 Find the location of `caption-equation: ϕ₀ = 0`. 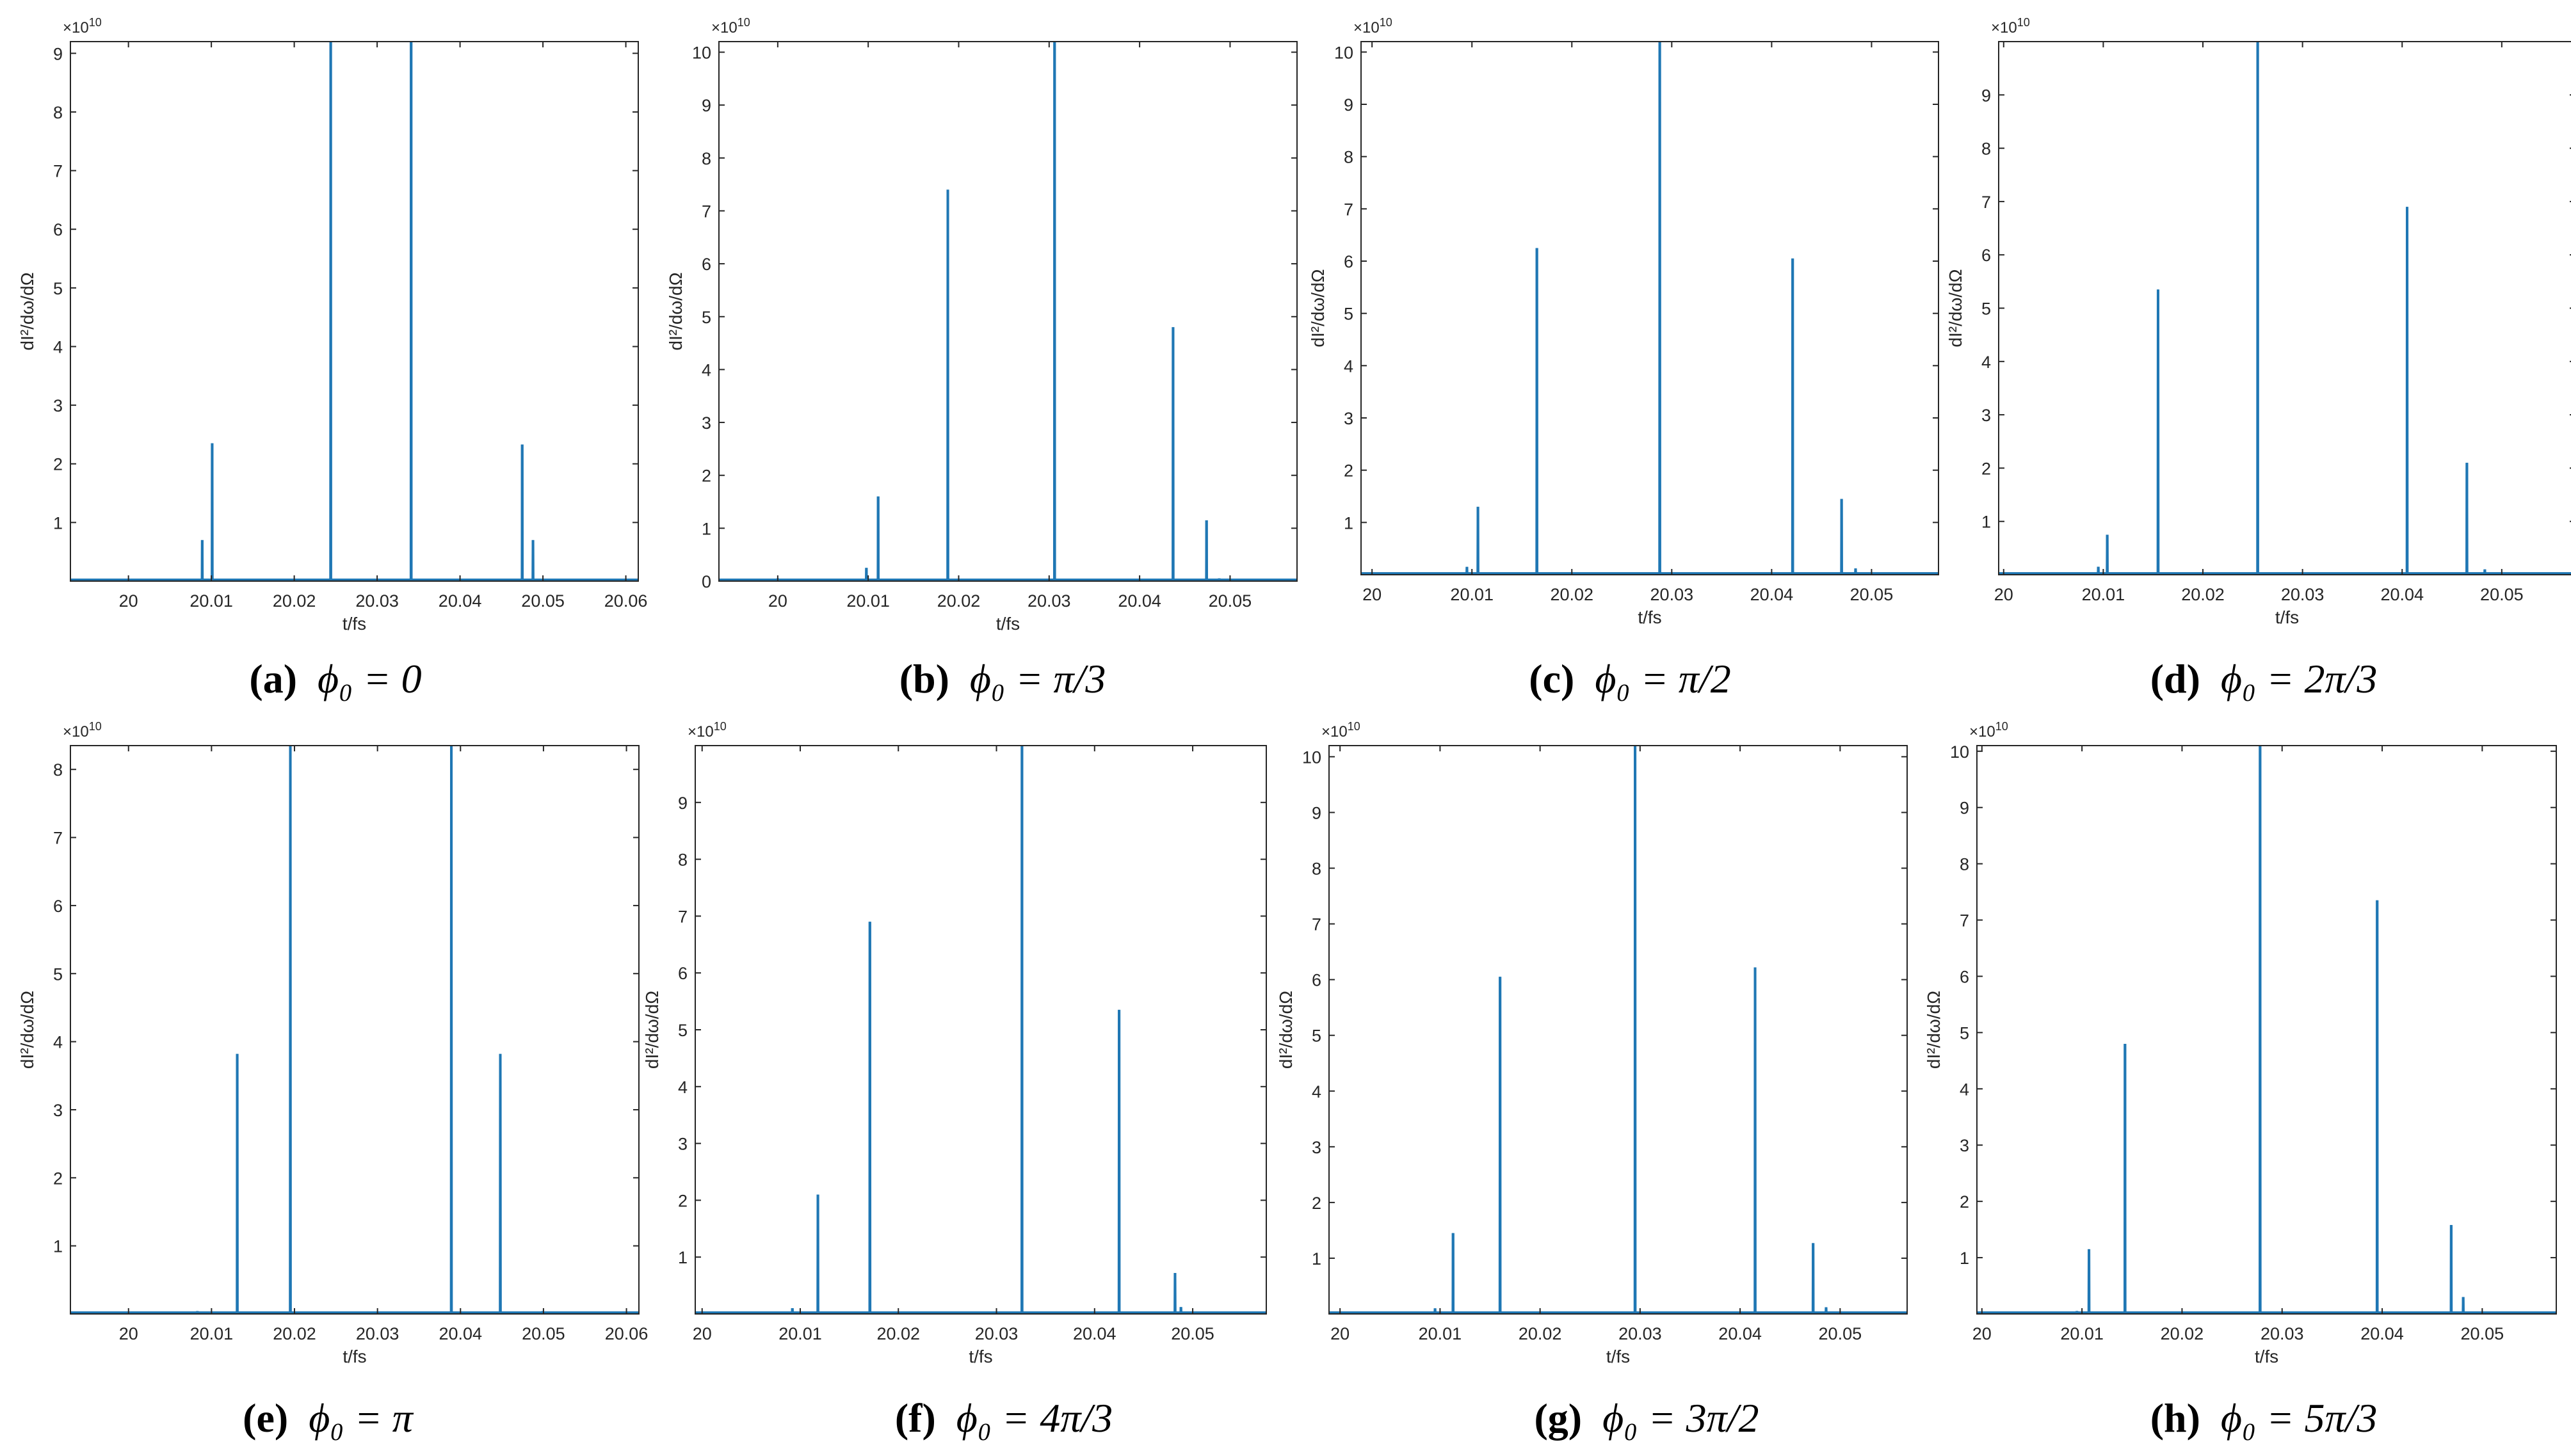

caption-equation: ϕ₀ = 0 is located at coordinates (370, 678).